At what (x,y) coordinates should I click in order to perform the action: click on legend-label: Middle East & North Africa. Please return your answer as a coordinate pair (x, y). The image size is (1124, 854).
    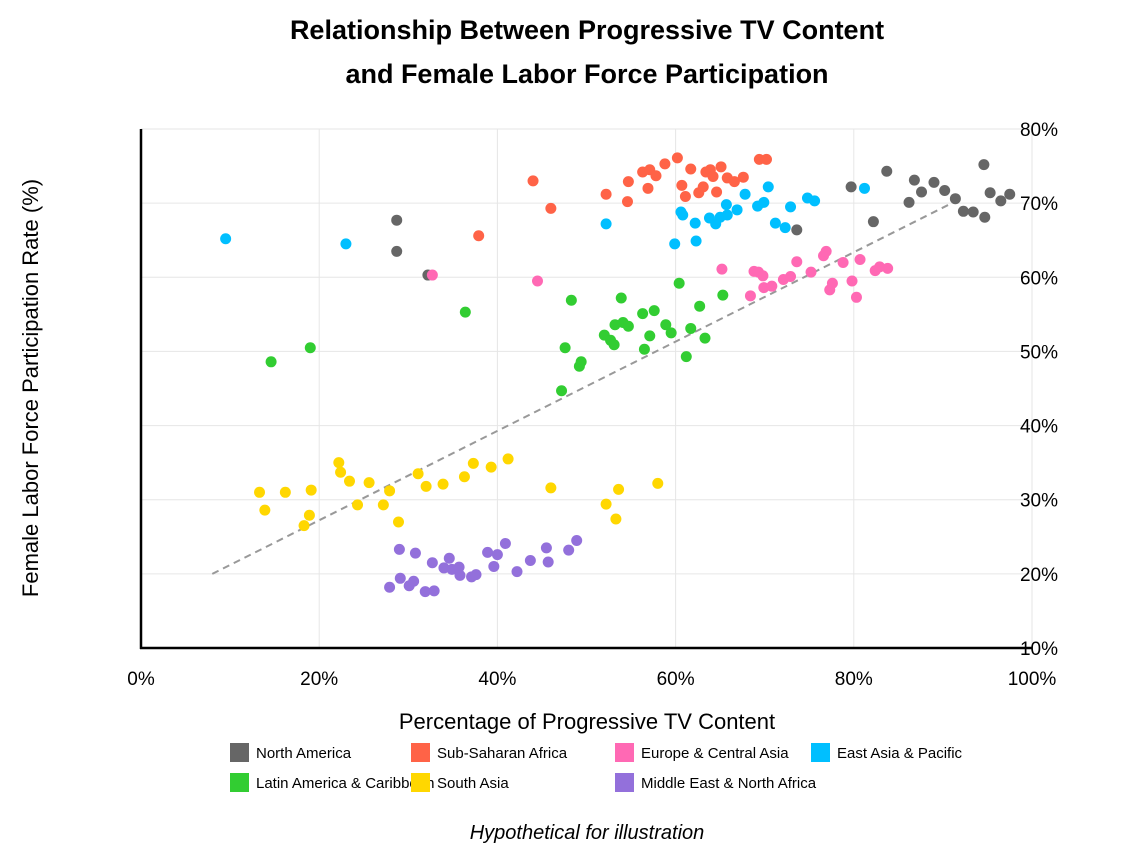
    Looking at the image, I should click on (729, 783).